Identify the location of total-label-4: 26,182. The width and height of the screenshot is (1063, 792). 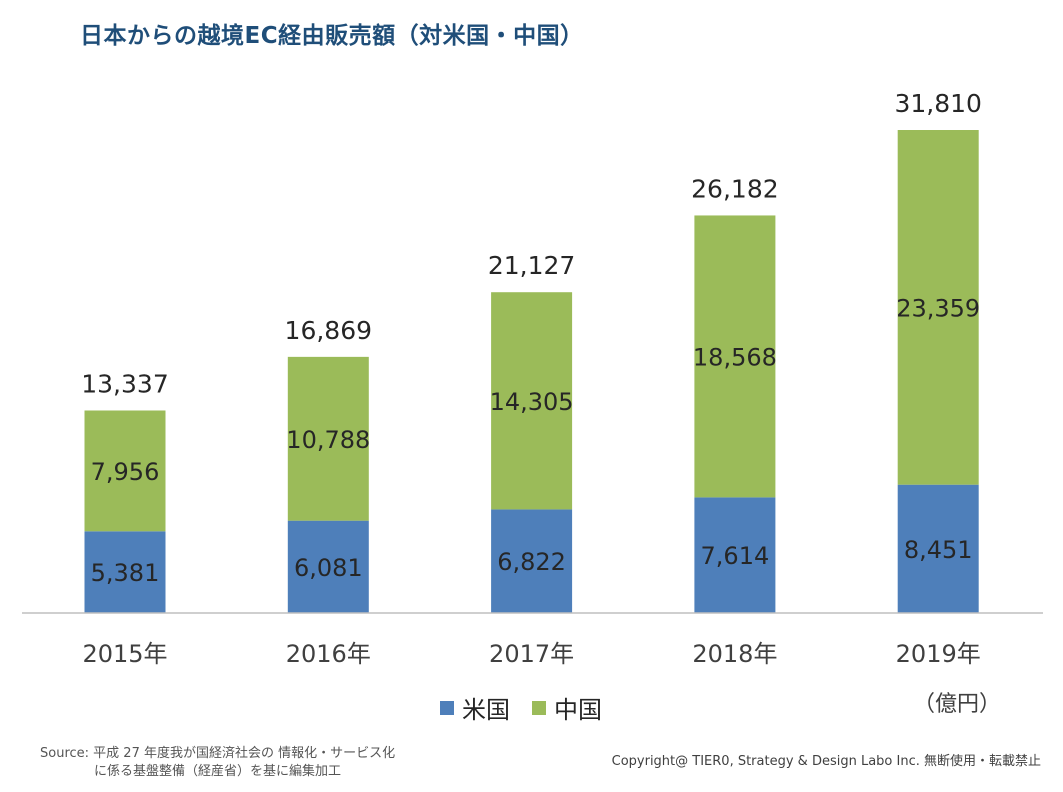
(734, 188).